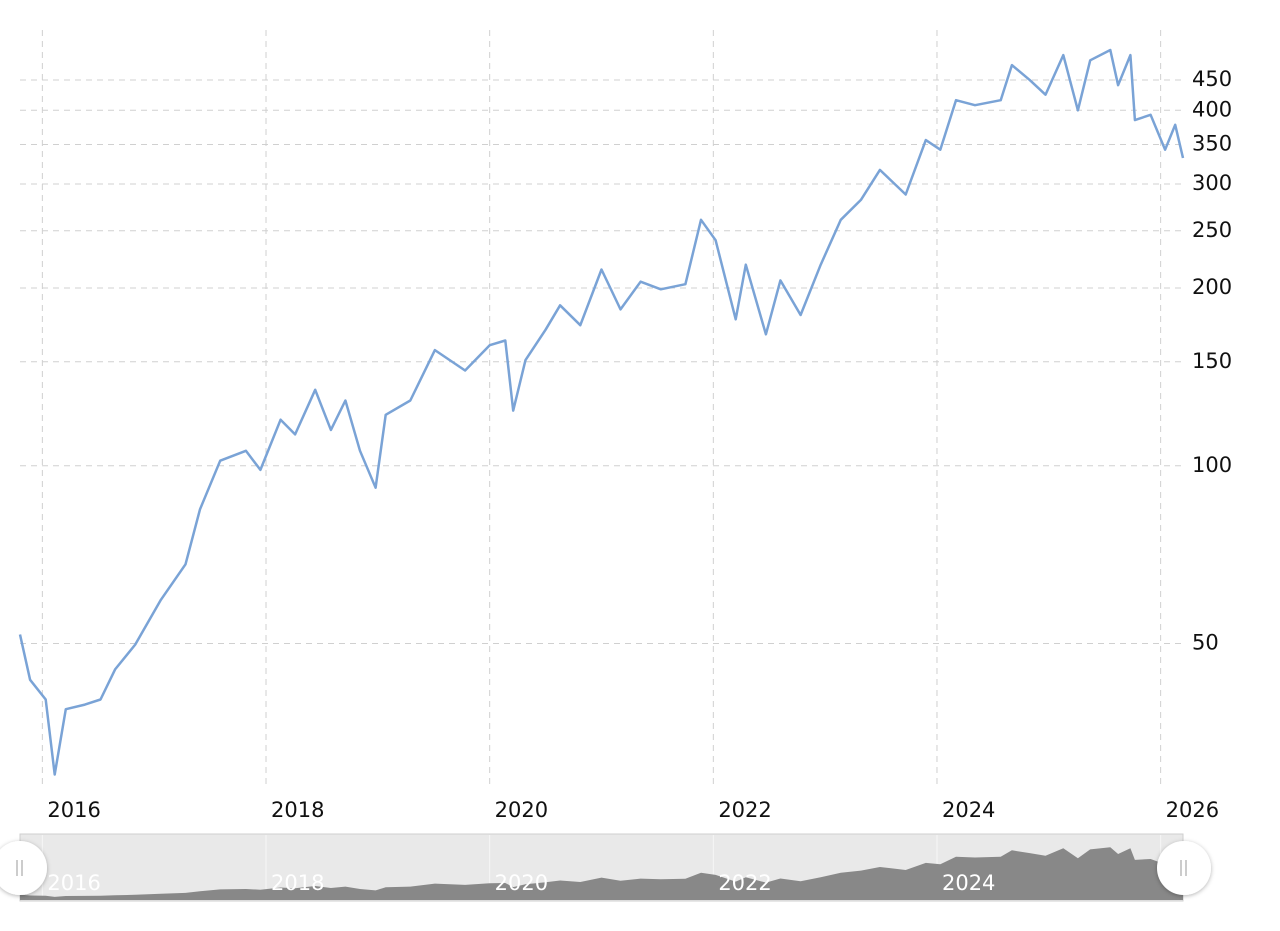 Image resolution: width=1280 pixels, height=931 pixels. I want to click on navigator-label: 2016, so click(73, 883).